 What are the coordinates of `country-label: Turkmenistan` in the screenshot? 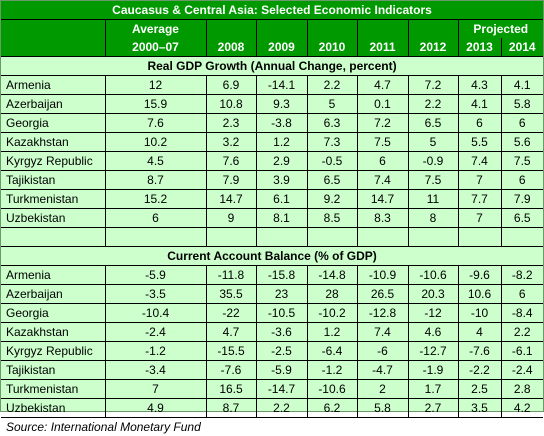 It's located at (53, 389).